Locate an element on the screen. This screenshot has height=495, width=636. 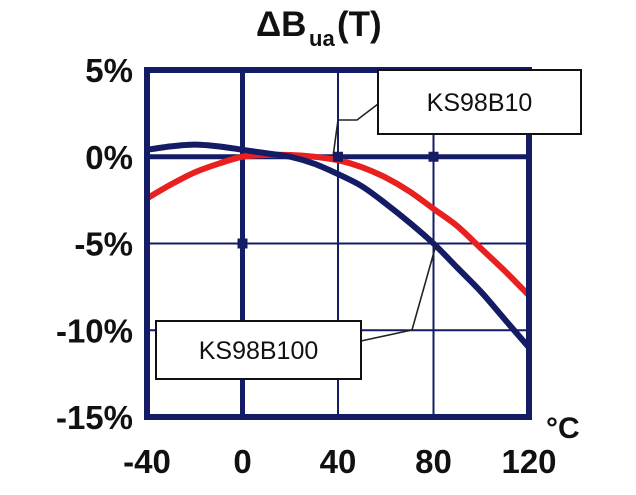
callout-label-ks98b10: KS98B10 is located at coordinates (480, 103).